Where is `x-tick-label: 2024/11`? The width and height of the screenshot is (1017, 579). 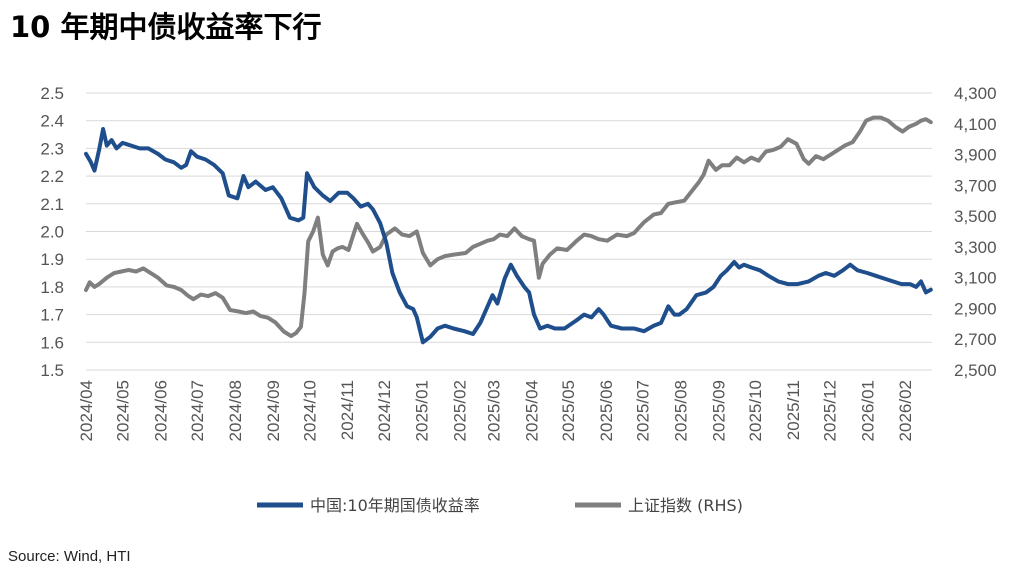 x-tick-label: 2024/11 is located at coordinates (347, 410).